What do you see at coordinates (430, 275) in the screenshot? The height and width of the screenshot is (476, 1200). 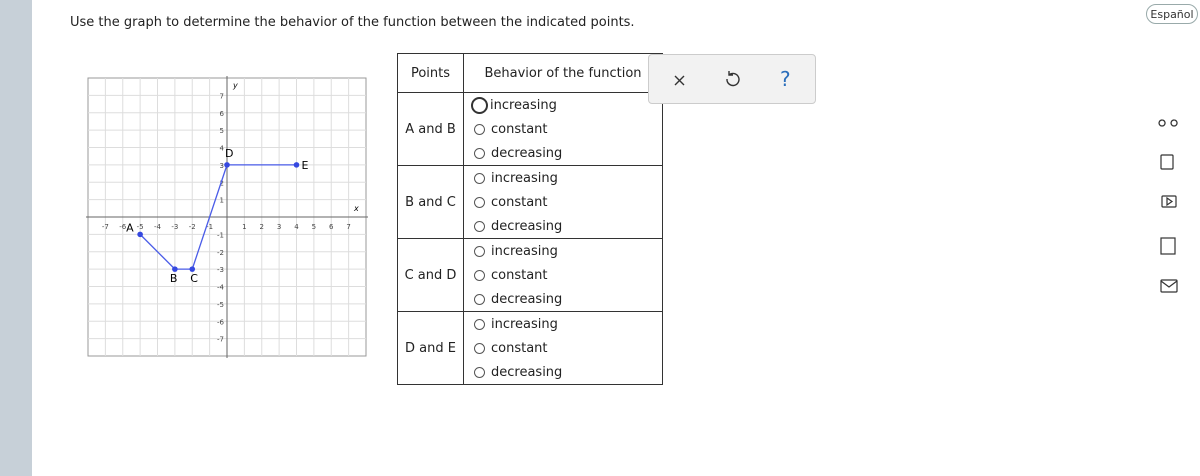 I see `points-cell: C and D` at bounding box center [430, 275].